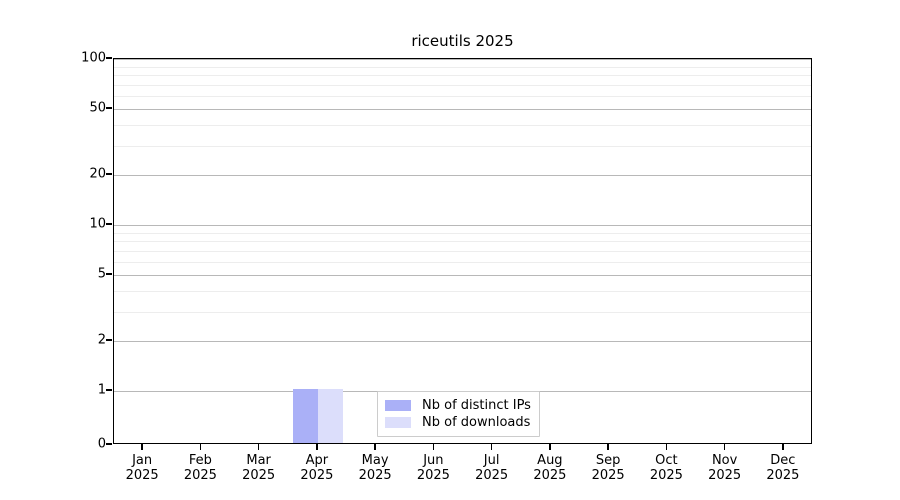 This screenshot has height=500, width=900. Describe the element at coordinates (101, 274) in the screenshot. I see `y-tick-label: 5` at that location.